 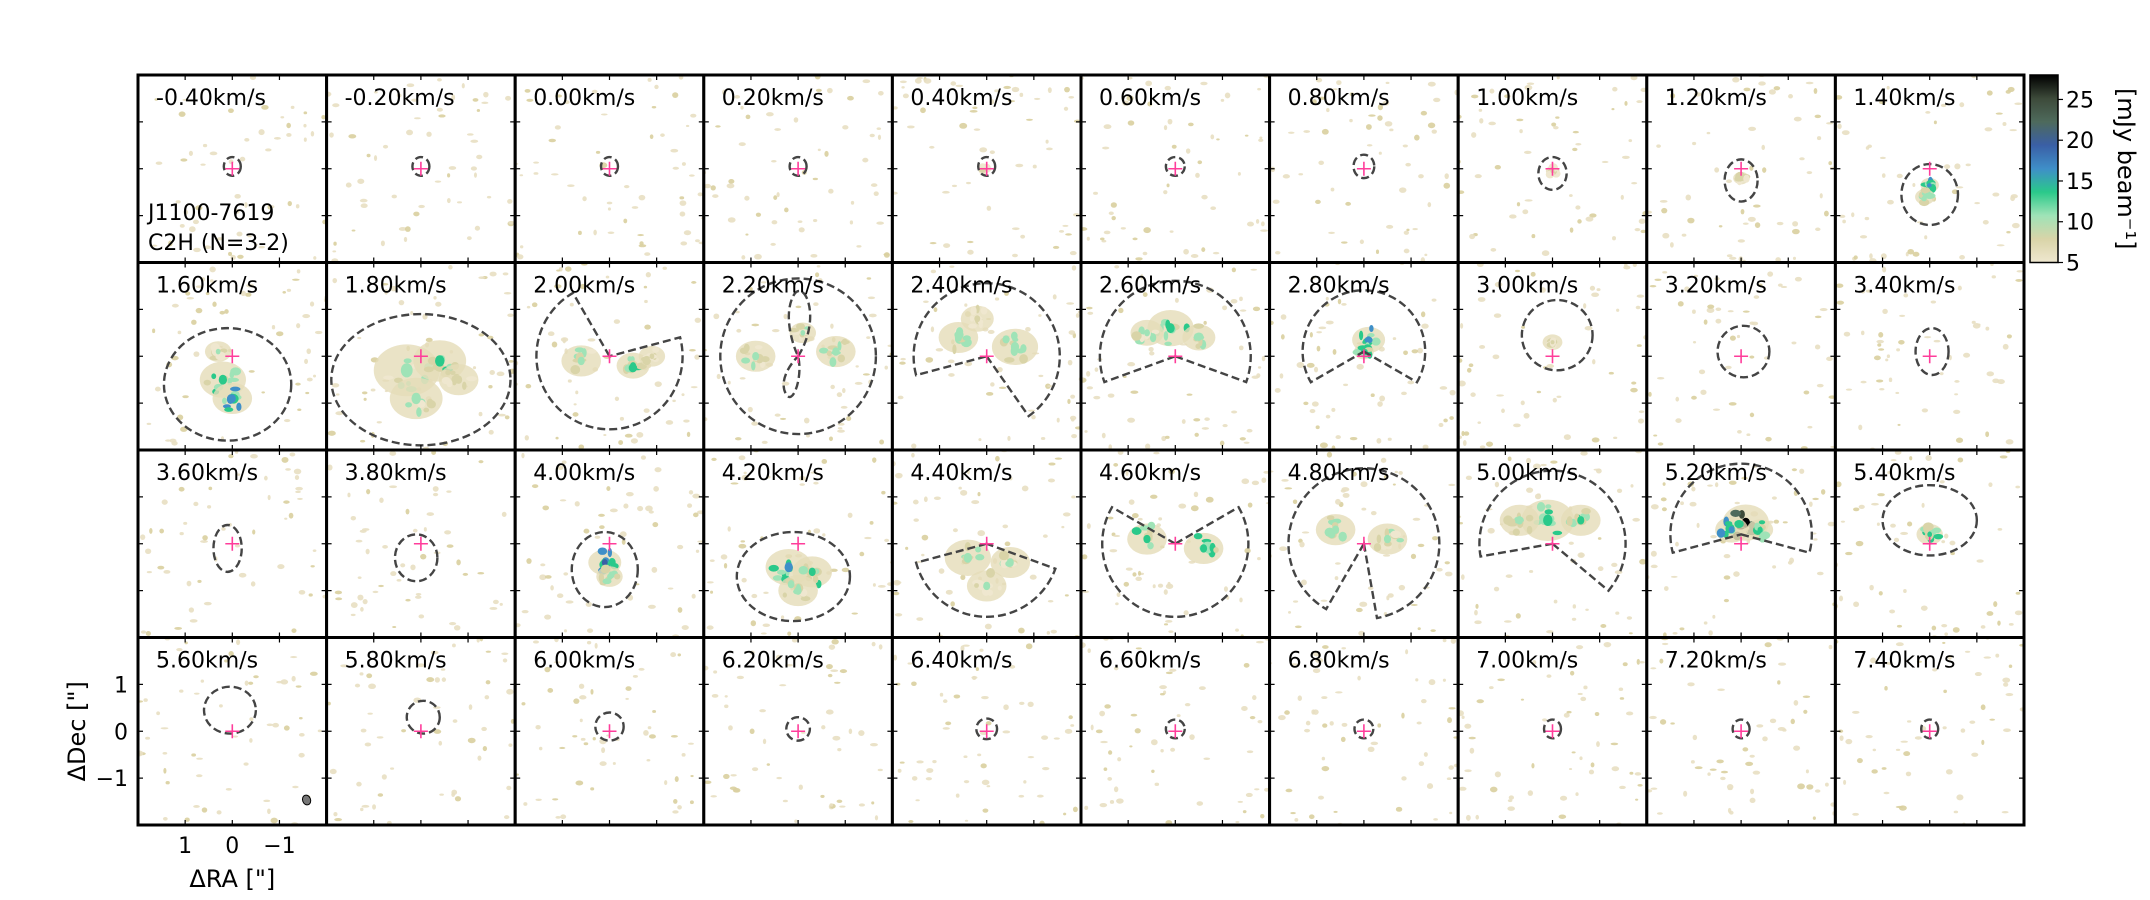 I want to click on velocity-label: 2.80km/s, so click(x=1339, y=286).